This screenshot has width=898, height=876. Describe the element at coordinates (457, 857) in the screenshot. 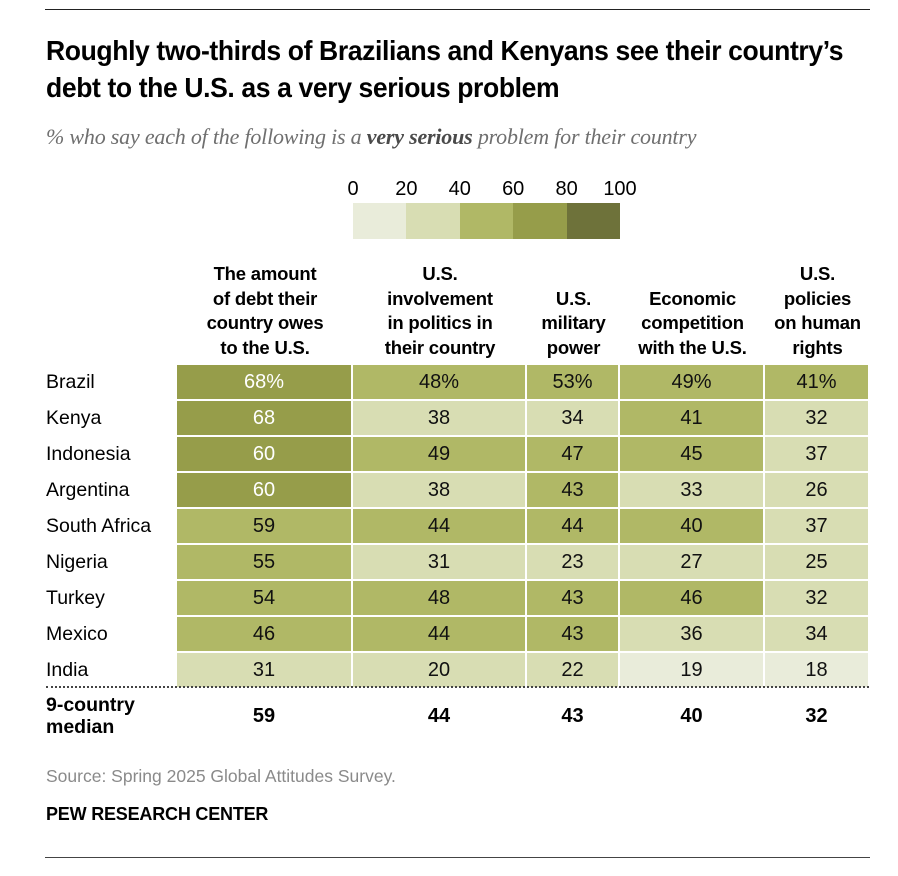

I see `bottom-rule` at that location.